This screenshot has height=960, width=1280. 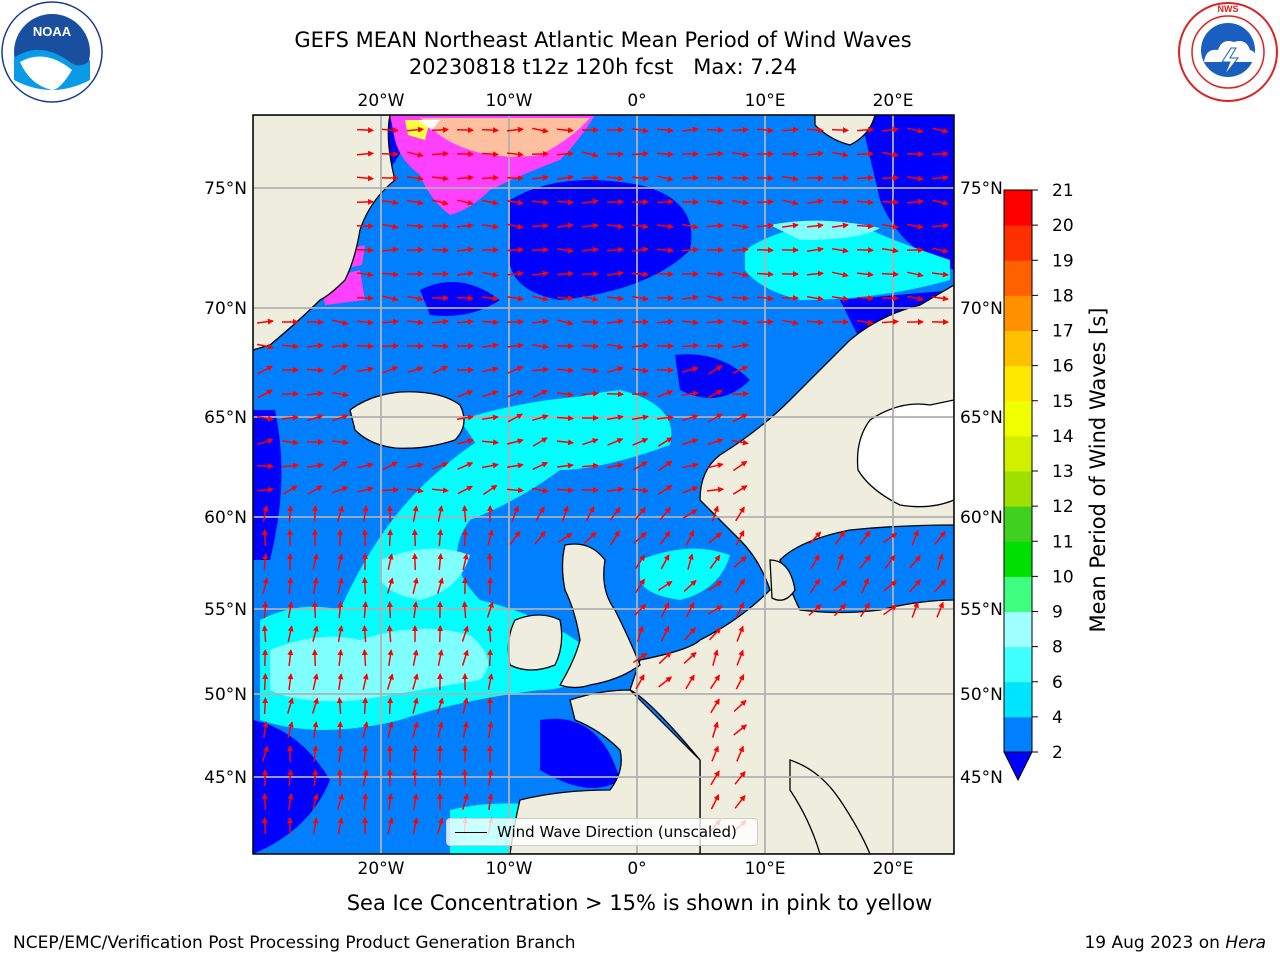 I want to click on right-lat-label: 50°N, so click(x=981, y=695).